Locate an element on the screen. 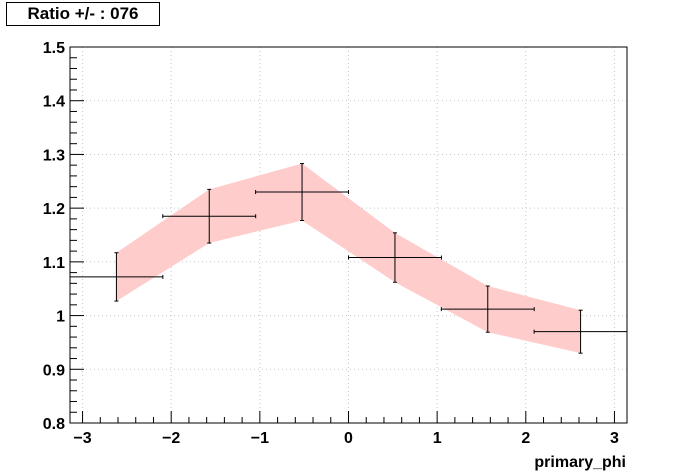 This screenshot has height=472, width=696. x-axis-title: primary_phi is located at coordinates (580, 462).